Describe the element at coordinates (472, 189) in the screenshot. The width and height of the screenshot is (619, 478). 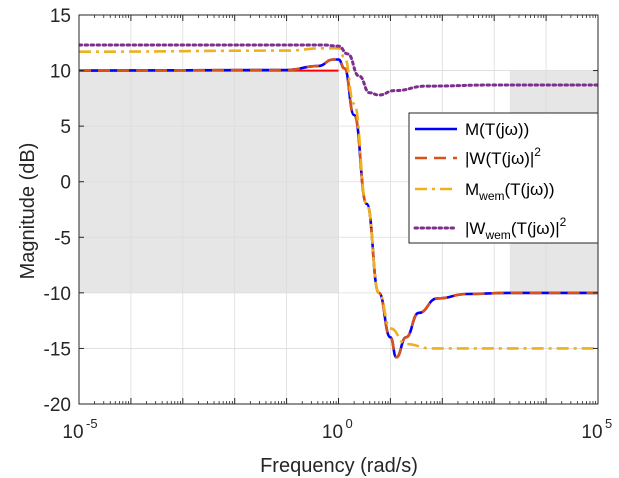
I see `legend-label-main: M` at that location.